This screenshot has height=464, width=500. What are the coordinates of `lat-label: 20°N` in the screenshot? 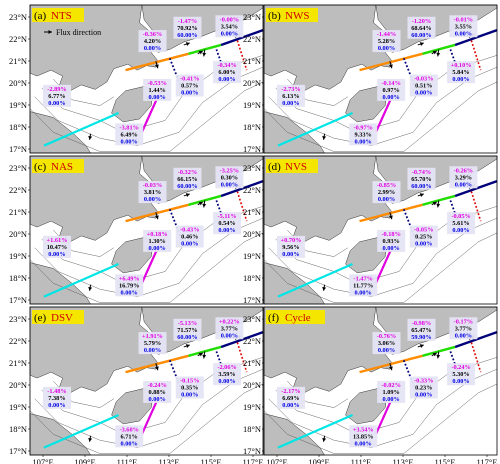 It's located at (18, 385).